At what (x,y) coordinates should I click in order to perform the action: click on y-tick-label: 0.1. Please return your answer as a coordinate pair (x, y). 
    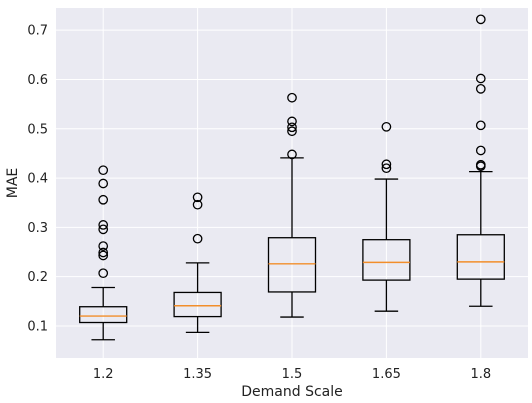
    Looking at the image, I should click on (37, 326).